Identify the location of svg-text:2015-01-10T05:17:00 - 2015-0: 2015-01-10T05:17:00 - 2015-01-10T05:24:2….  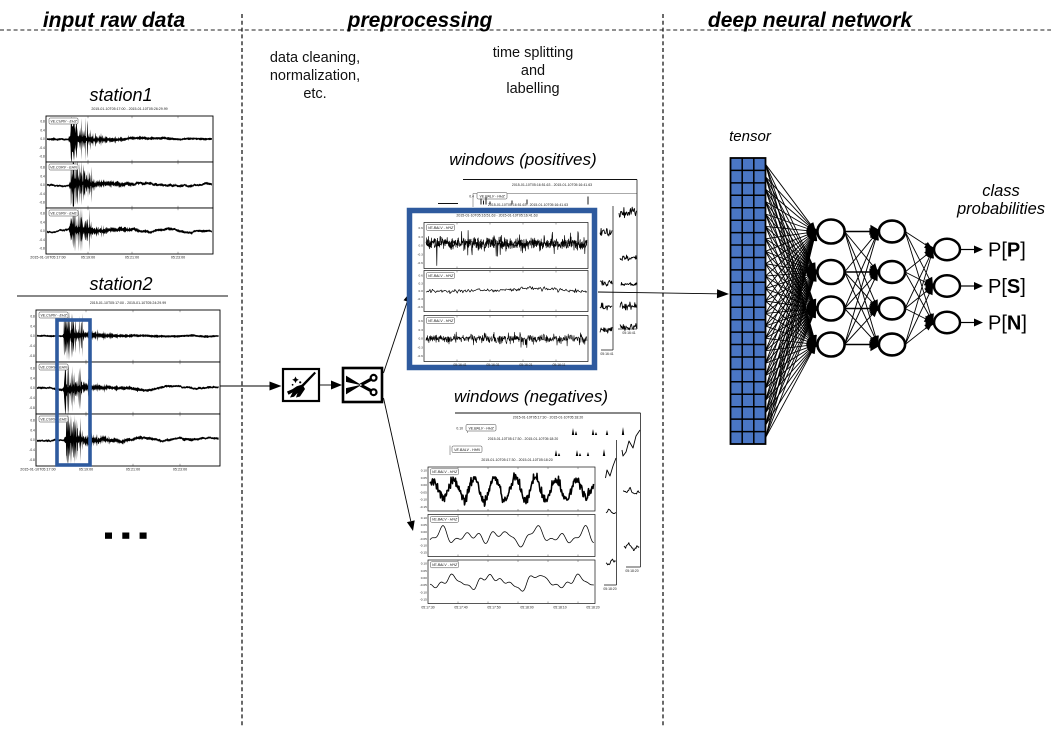
(128, 303).